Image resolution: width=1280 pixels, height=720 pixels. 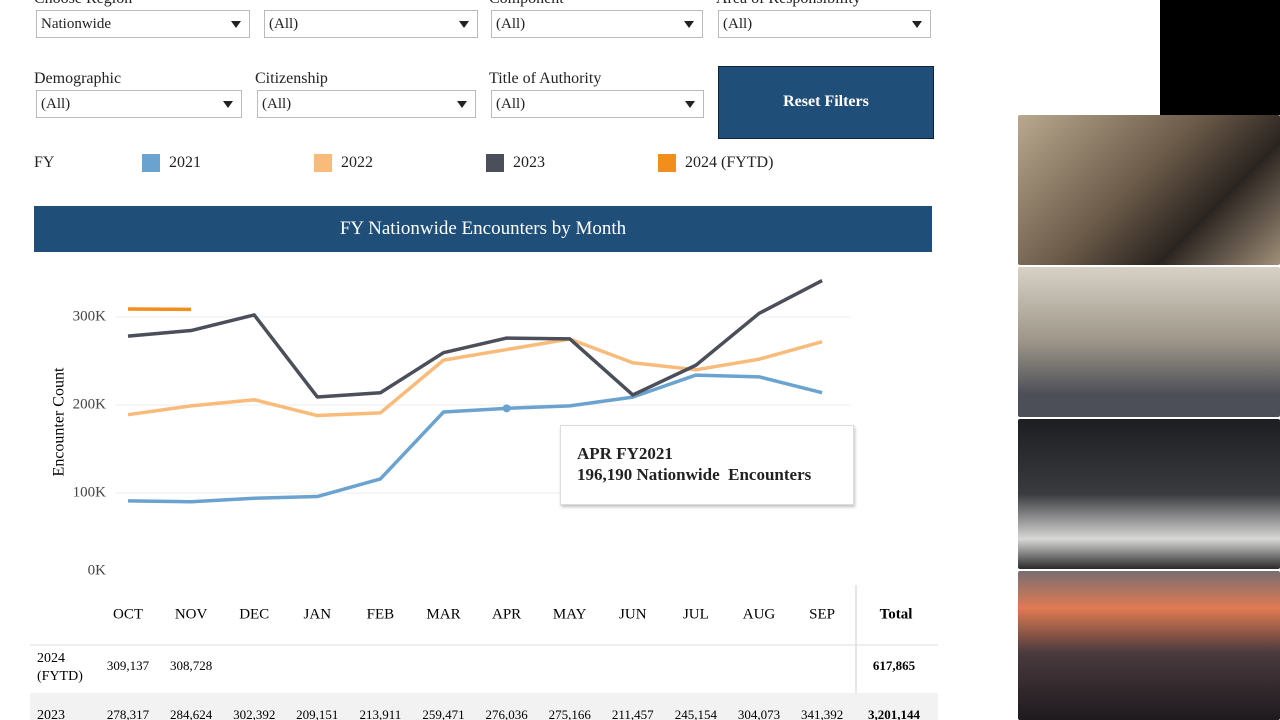 What do you see at coordinates (191, 713) in the screenshot?
I see `table-cell: 284,624` at bounding box center [191, 713].